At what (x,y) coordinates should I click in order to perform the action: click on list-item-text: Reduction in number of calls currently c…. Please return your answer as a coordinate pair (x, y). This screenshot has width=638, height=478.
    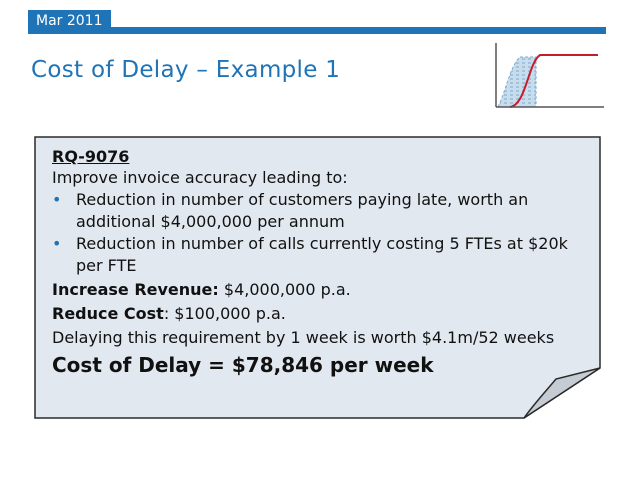
    Looking at the image, I should click on (322, 254).